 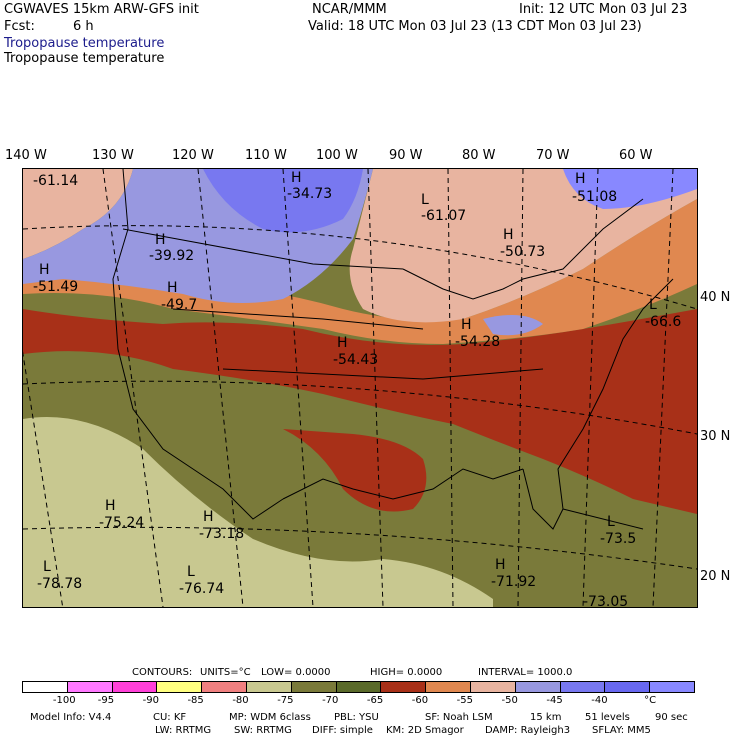 I want to click on footer-km: KM: 2D Smagor, so click(x=425, y=730).